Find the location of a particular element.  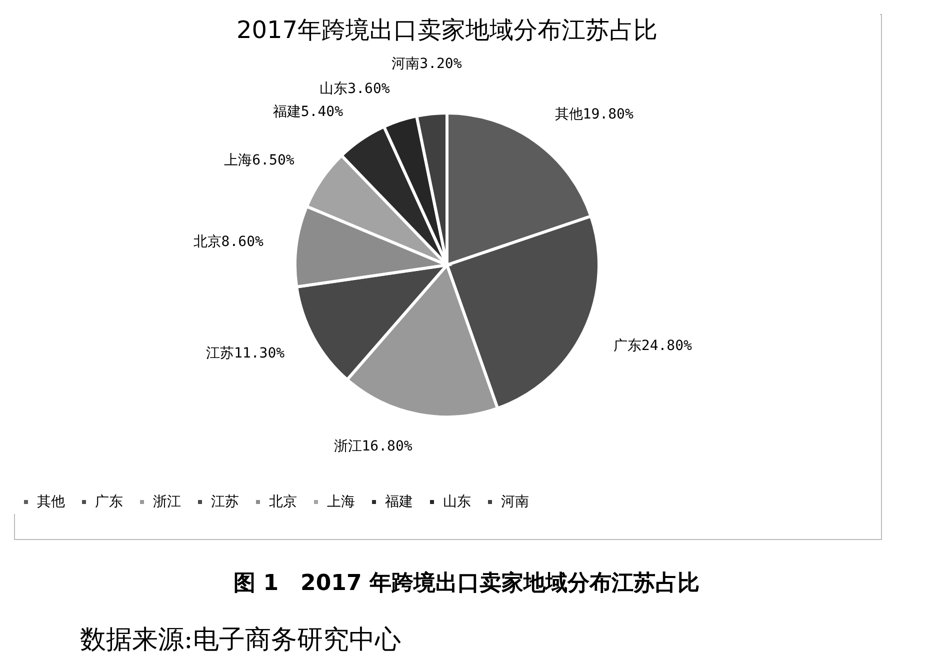

legend-label: 山东 is located at coordinates (457, 502).